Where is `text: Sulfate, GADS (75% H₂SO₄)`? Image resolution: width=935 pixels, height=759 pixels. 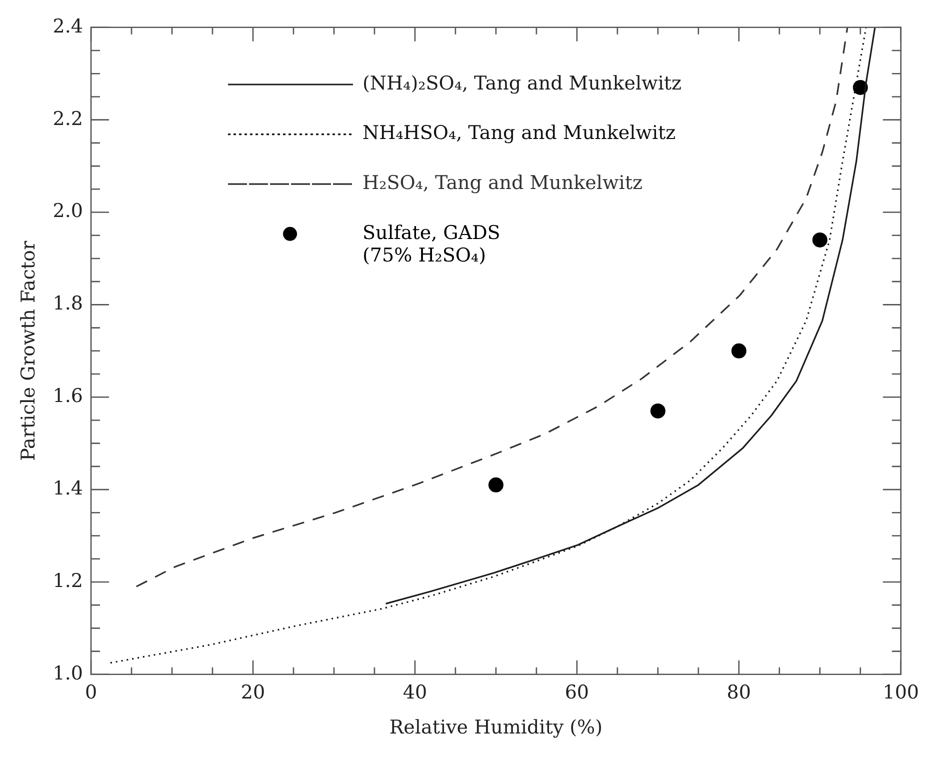
text: Sulfate, GADS (75% H₂SO₄) is located at coordinates (431, 244).